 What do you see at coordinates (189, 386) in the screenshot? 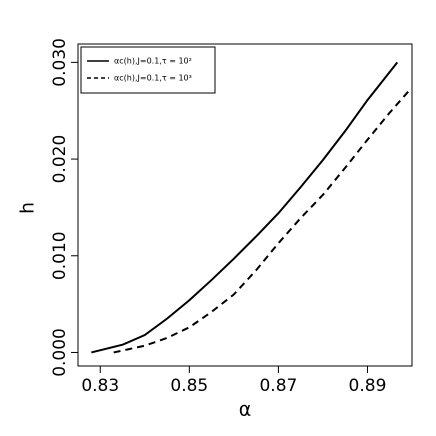
I see `x-tick-label: 0.85` at bounding box center [189, 386].